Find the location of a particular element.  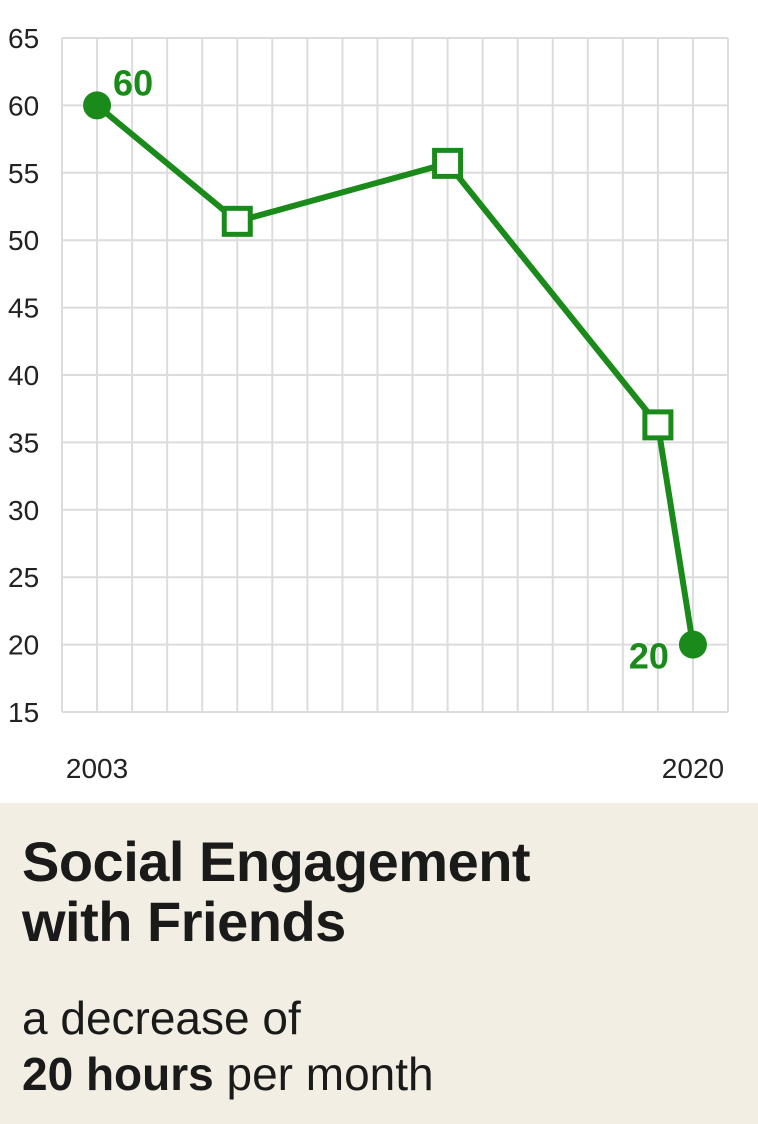

chart-subtitle: a decrease of 20 hours per month is located at coordinates (228, 1046).